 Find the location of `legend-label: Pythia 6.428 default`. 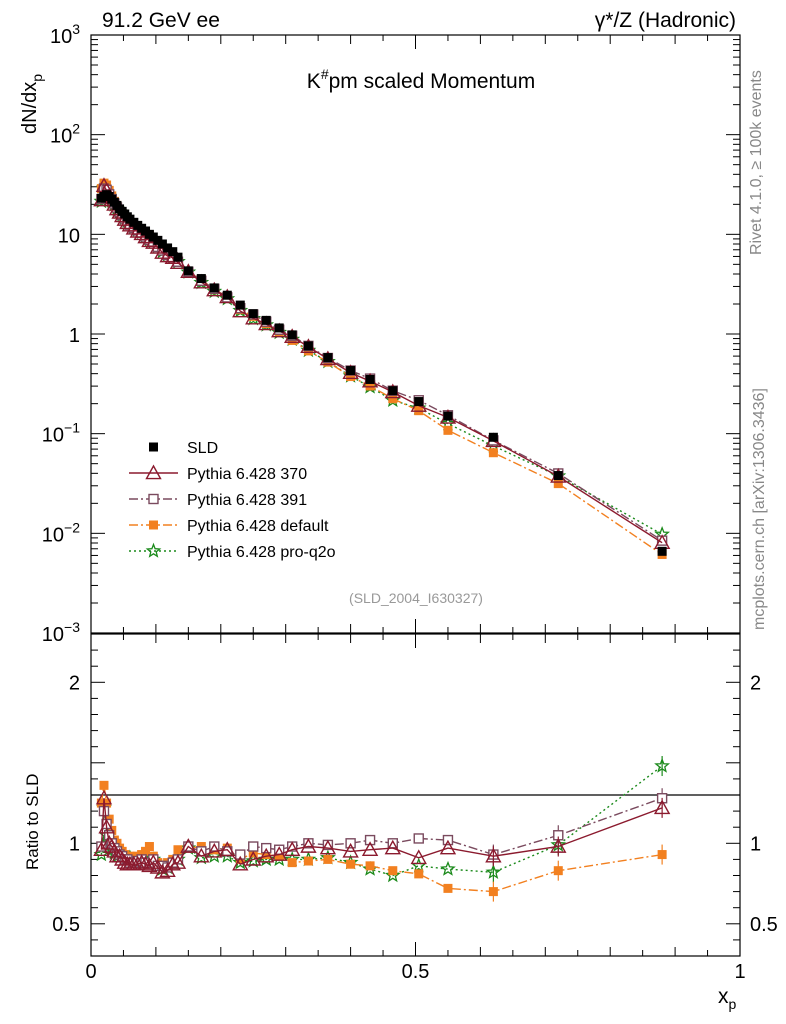

legend-label: Pythia 6.428 default is located at coordinates (258, 526).